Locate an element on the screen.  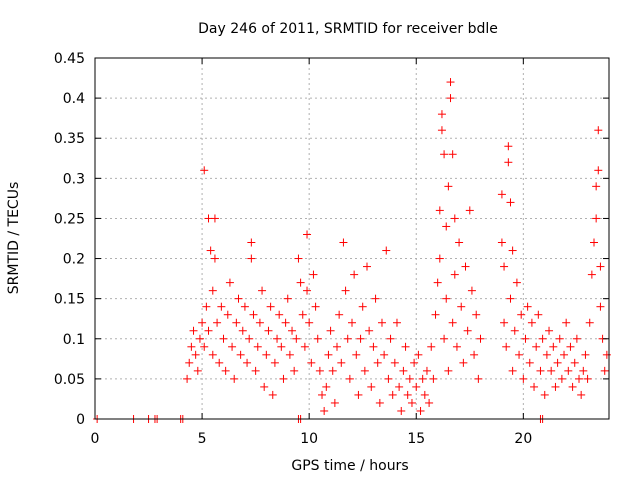
y-tick-label: 0 is located at coordinates (80, 420).